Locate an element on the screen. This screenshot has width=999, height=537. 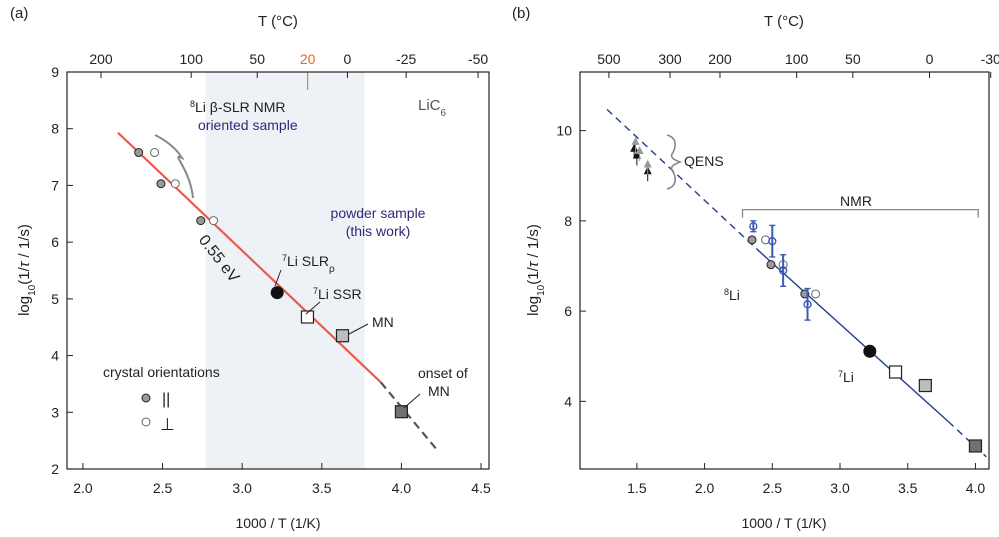
ylabel-b-log: log is located at coordinates (533, 306).